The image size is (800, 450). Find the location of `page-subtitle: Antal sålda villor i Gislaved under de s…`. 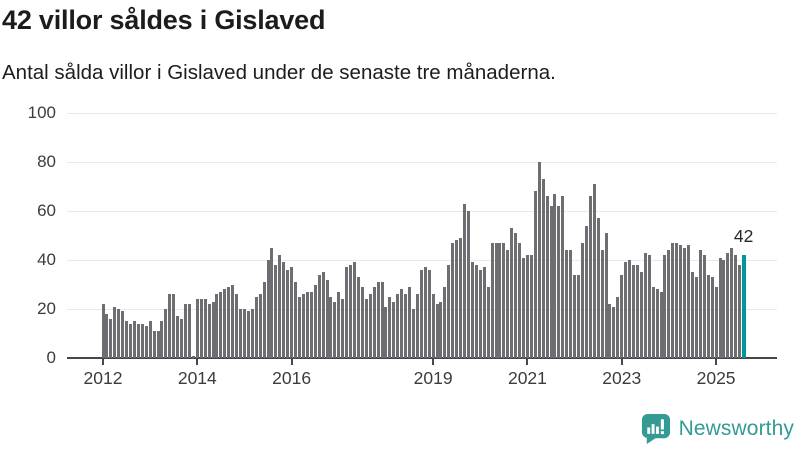

page-subtitle: Antal sålda villor i Gislaved under de s… is located at coordinates (279, 72).